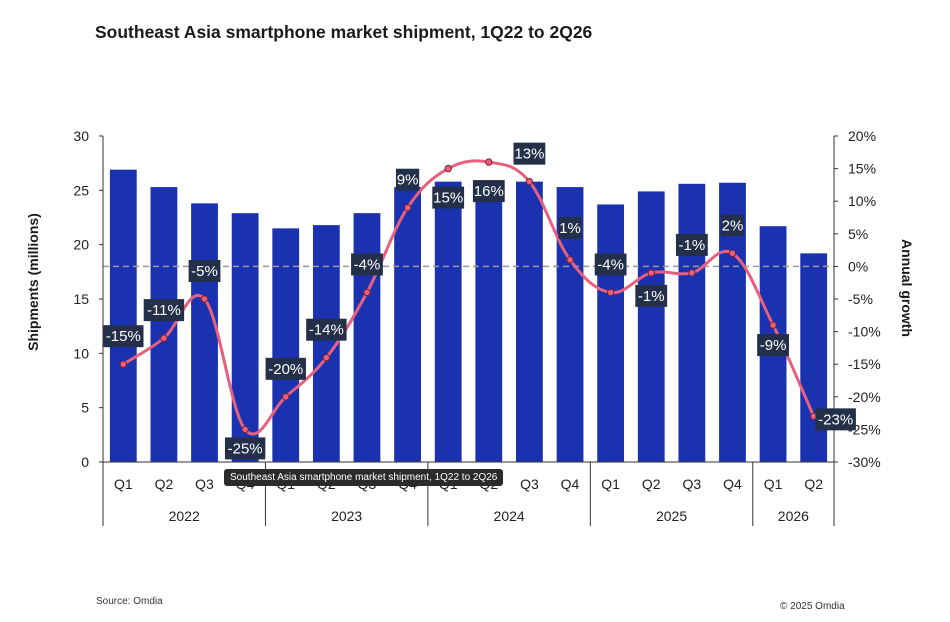 This screenshot has height=622, width=950. Describe the element at coordinates (671, 516) in the screenshot. I see `year-label: 2025` at that location.